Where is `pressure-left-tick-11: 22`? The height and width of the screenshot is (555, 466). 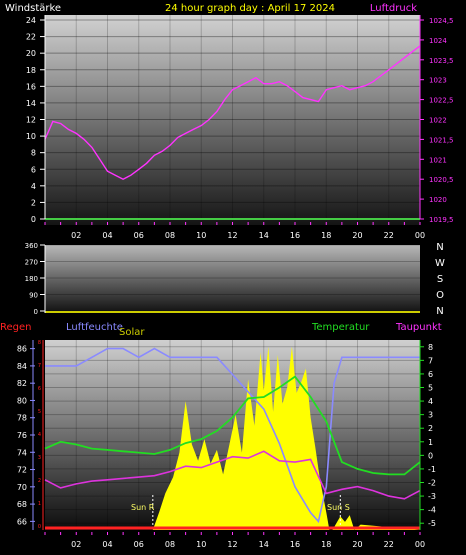
pressure-left-tick-11: 22 is located at coordinates (31, 37).